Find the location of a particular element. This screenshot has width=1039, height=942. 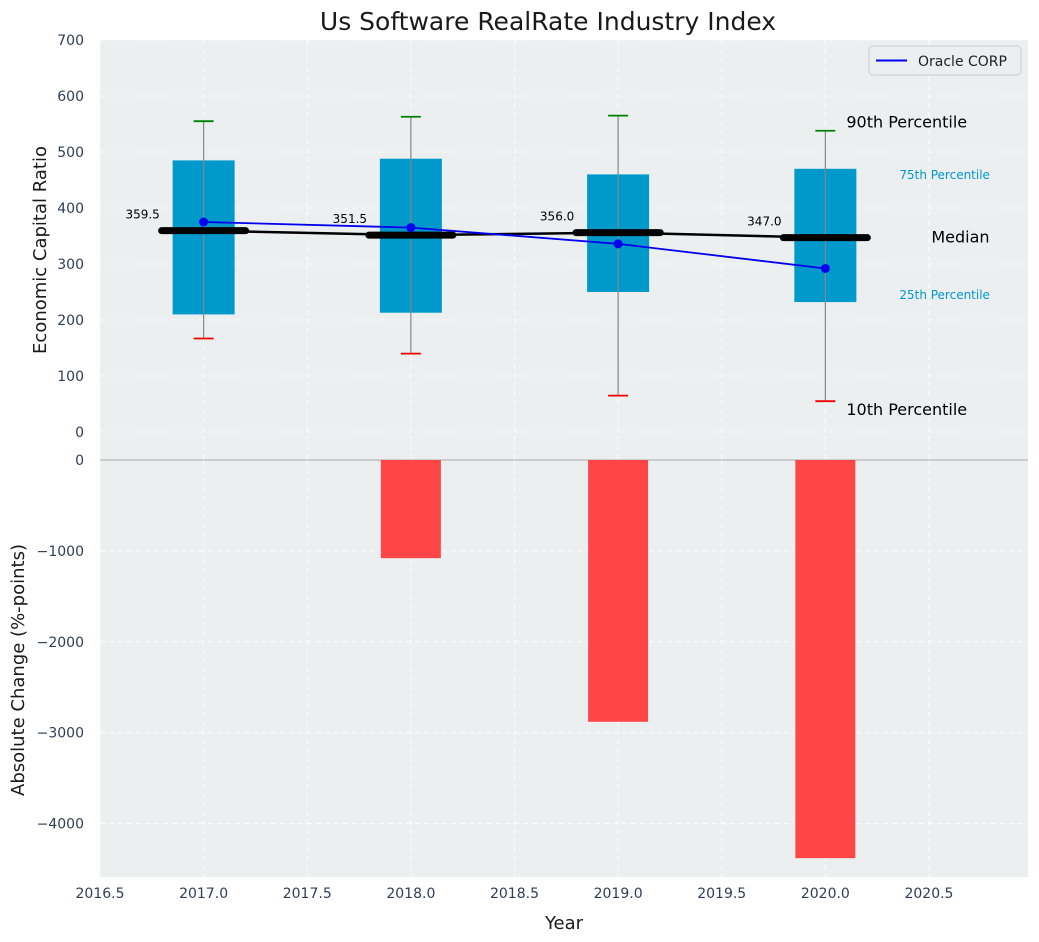

median-value-label: 356.0 is located at coordinates (557, 217).